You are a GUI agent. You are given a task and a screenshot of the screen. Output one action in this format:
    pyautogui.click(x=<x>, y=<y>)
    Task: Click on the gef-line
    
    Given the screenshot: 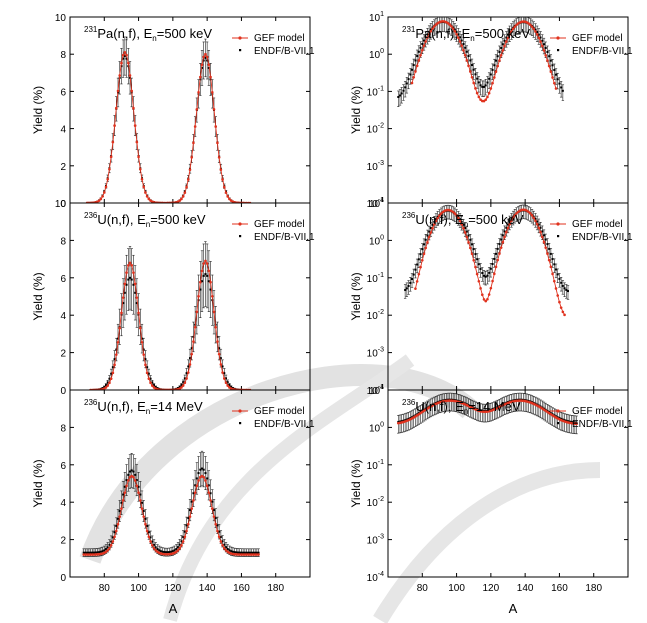 What is the action you would take?
    pyautogui.click(x=168, y=127)
    